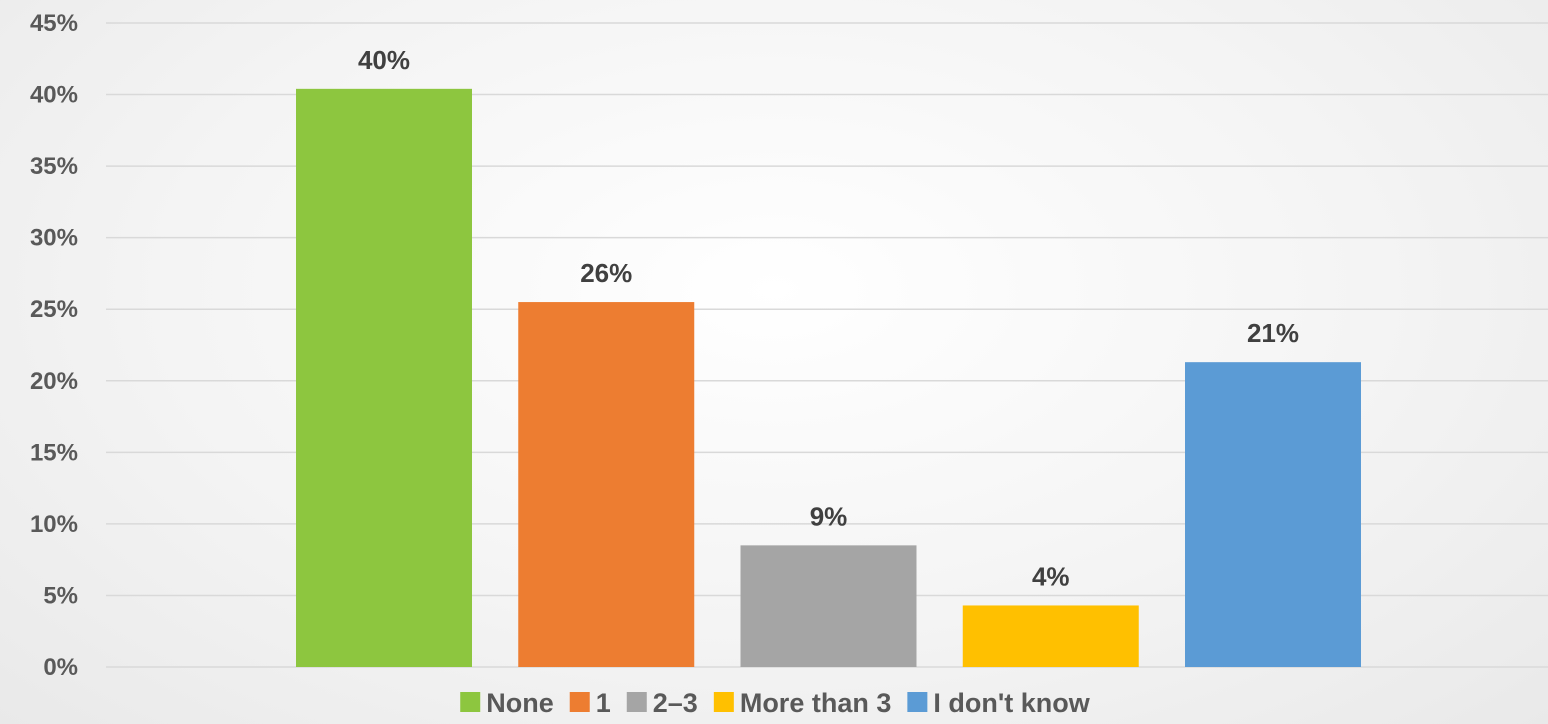  What do you see at coordinates (384, 60) in the screenshot?
I see `data-label: 40%` at bounding box center [384, 60].